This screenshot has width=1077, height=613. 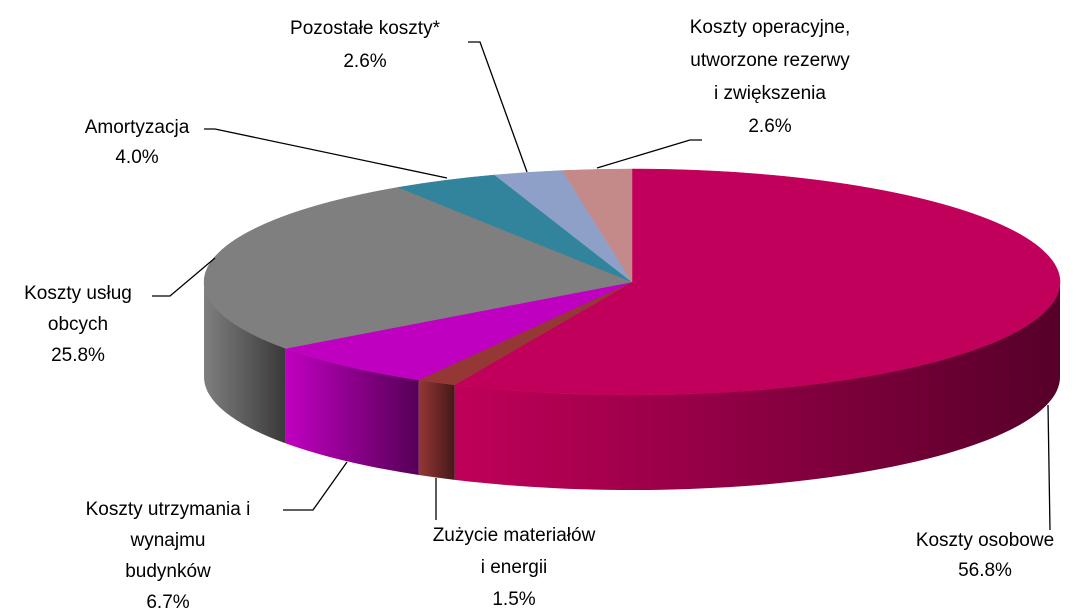 What do you see at coordinates (514, 551) in the screenshot?
I see `slice-category: Zużycie materiałów i energii` at bounding box center [514, 551].